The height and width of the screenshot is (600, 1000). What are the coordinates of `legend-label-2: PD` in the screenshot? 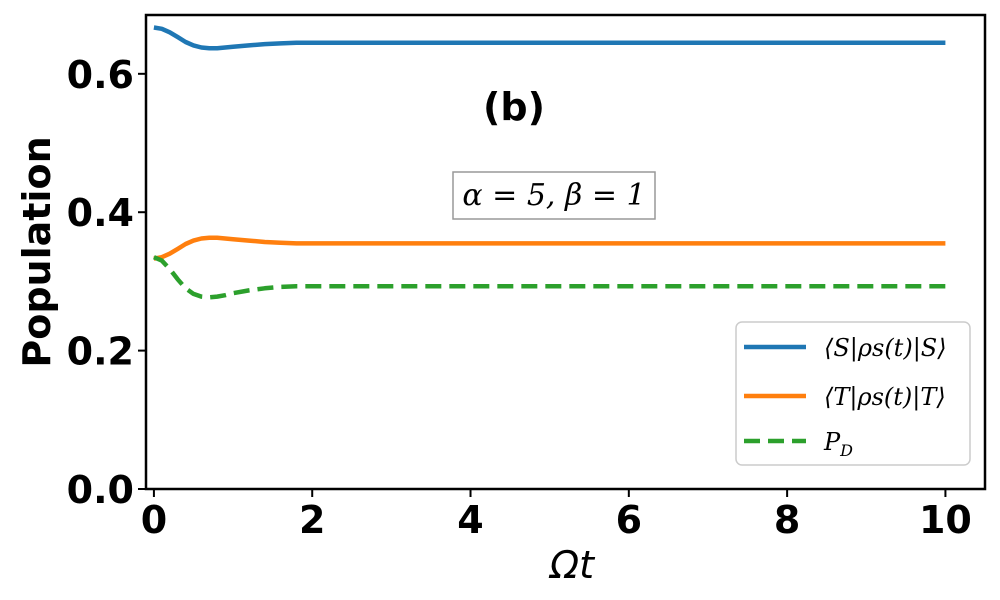 It's located at (838, 444).